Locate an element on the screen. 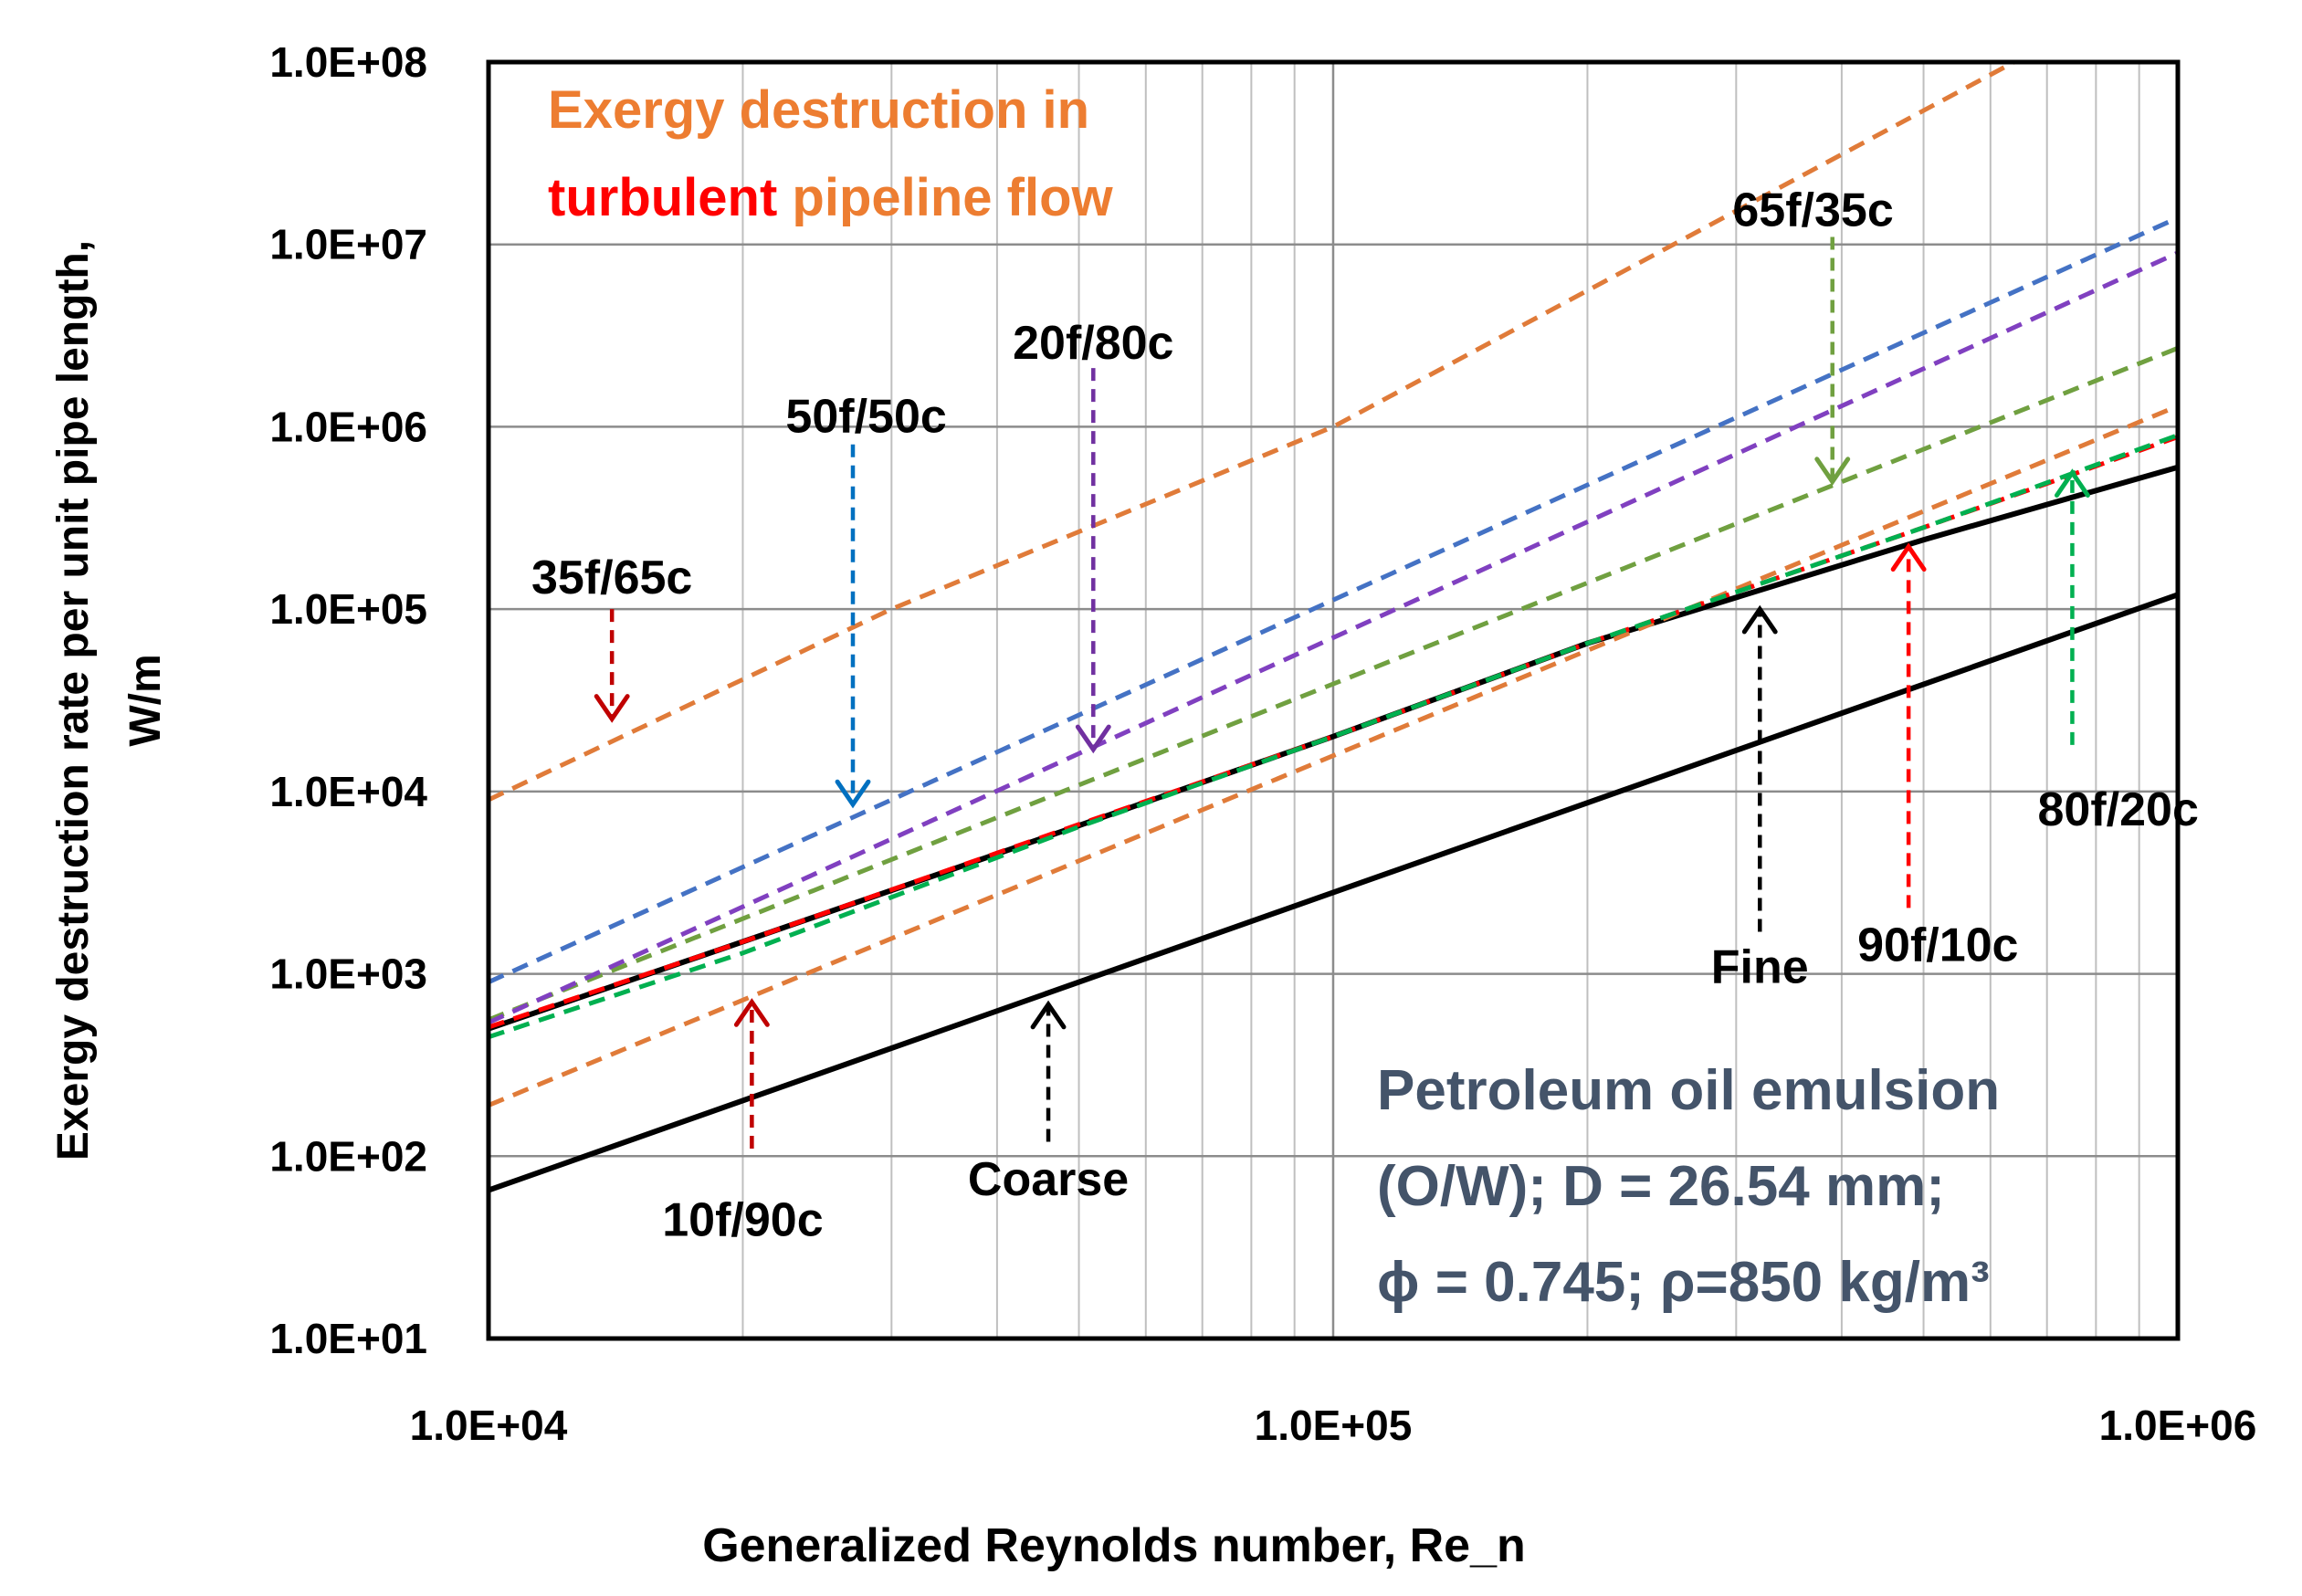  annotation-label-65f-35c: 65f/35c is located at coordinates (1812, 210).